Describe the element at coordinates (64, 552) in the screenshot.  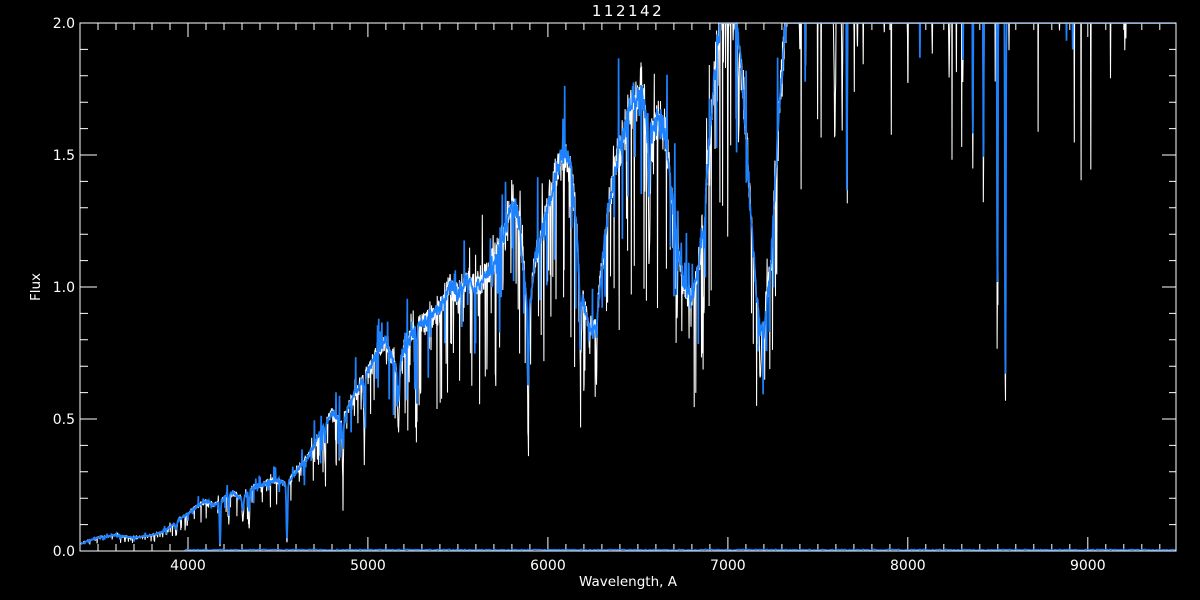
I see `y-tick-label: 0.0` at that location.